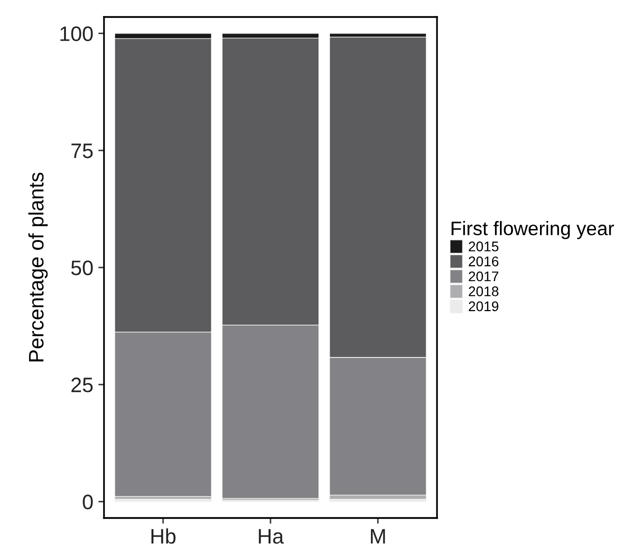 Image resolution: width=639 pixels, height=549 pixels. What do you see at coordinates (82, 385) in the screenshot?
I see `y-tick-label: 25` at bounding box center [82, 385].